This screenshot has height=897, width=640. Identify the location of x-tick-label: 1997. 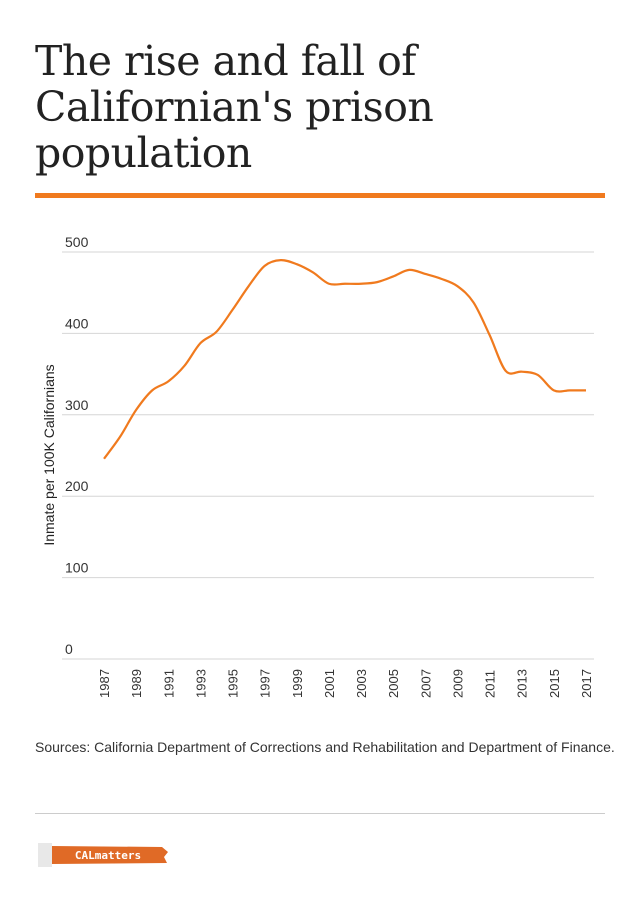
(265, 683).